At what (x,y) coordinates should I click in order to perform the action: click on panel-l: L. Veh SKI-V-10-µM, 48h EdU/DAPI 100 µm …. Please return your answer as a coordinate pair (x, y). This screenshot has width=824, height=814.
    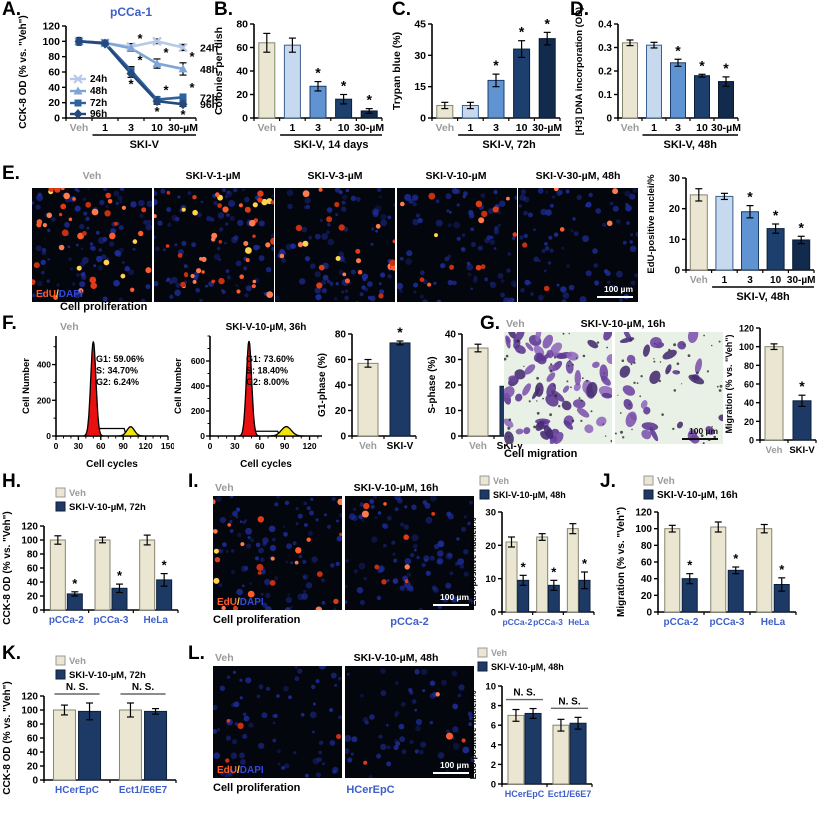
    Looking at the image, I should click on (392, 729).